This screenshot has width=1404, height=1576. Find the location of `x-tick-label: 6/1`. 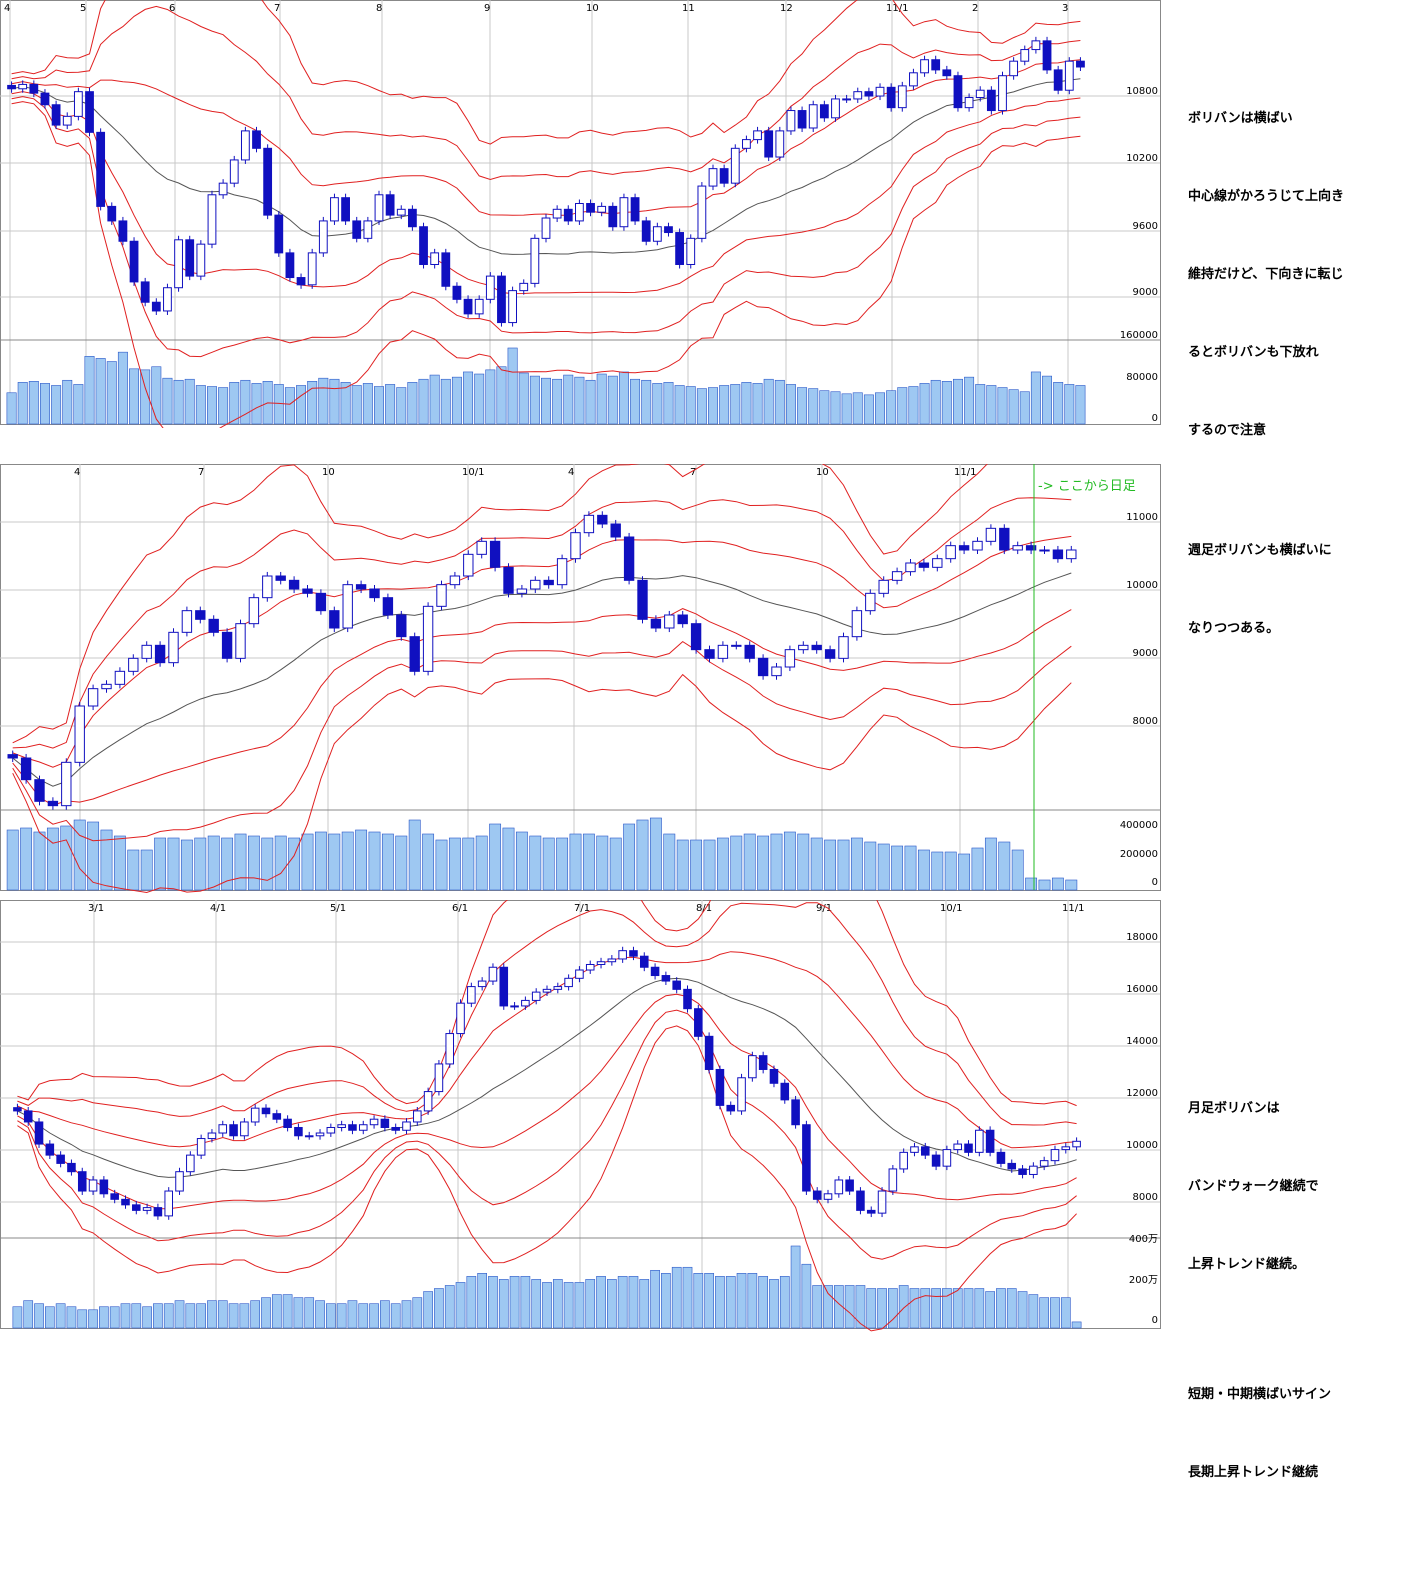

x-tick-label: 6/1 is located at coordinates (460, 908).